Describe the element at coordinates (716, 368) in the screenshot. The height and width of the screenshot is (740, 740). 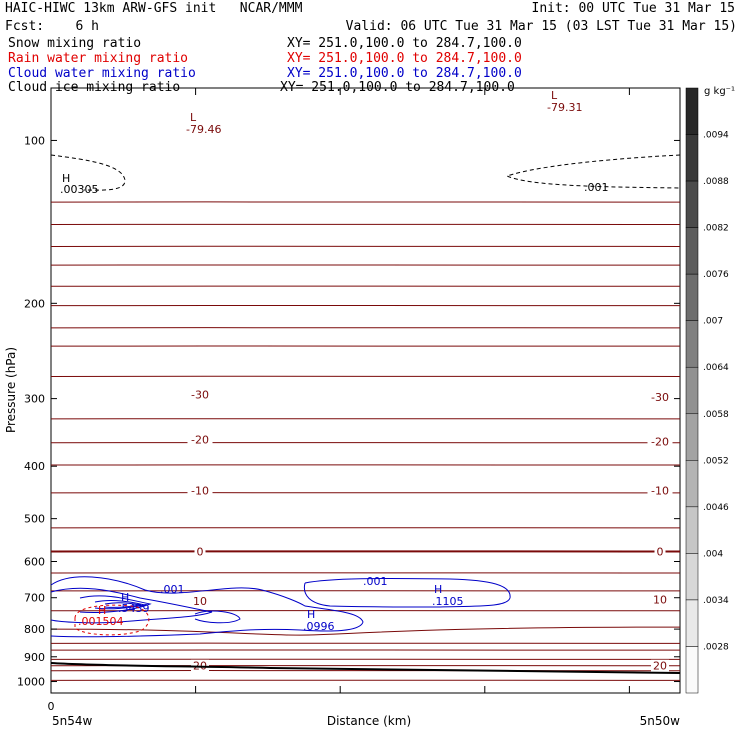
I see `colorbar-label: .0064` at that location.